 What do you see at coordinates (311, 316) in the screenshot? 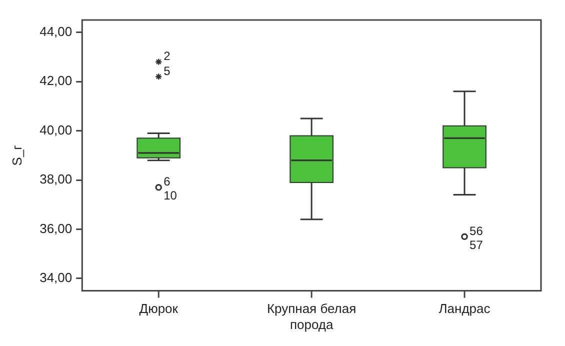
I see `x-tick-label: Крупная белая порода` at bounding box center [311, 316].